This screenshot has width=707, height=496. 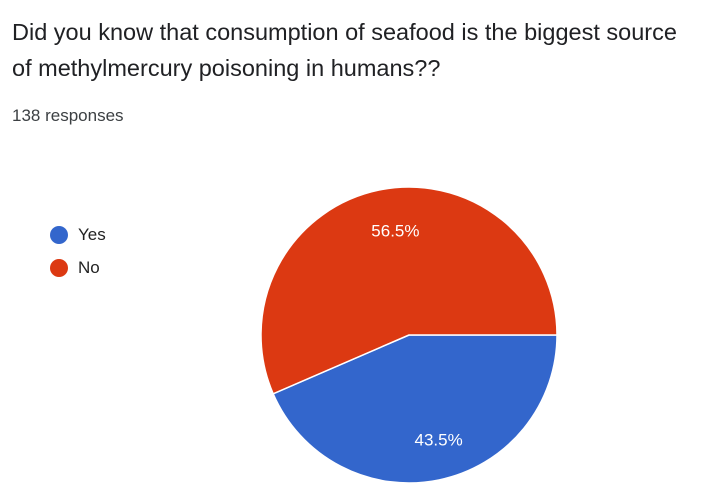 What do you see at coordinates (439, 439) in the screenshot?
I see `pie-label-yes: 43.5%` at bounding box center [439, 439].